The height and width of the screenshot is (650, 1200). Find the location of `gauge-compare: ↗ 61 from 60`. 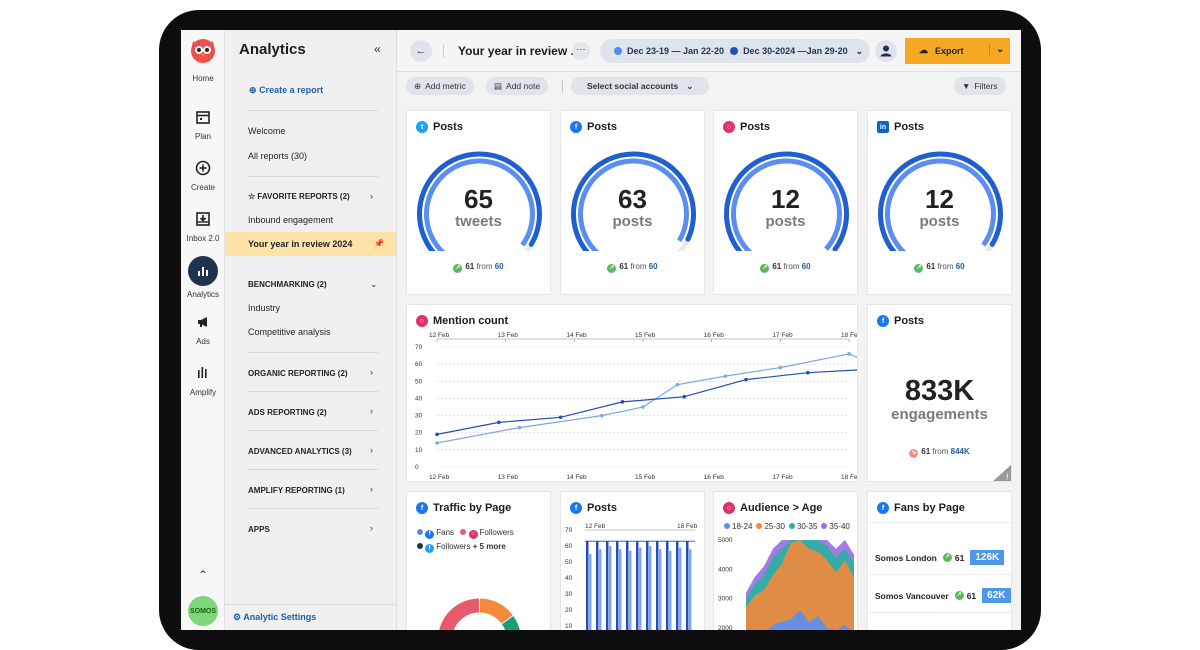

gauge-compare: ↗ 61 from 60 is located at coordinates (478, 267).